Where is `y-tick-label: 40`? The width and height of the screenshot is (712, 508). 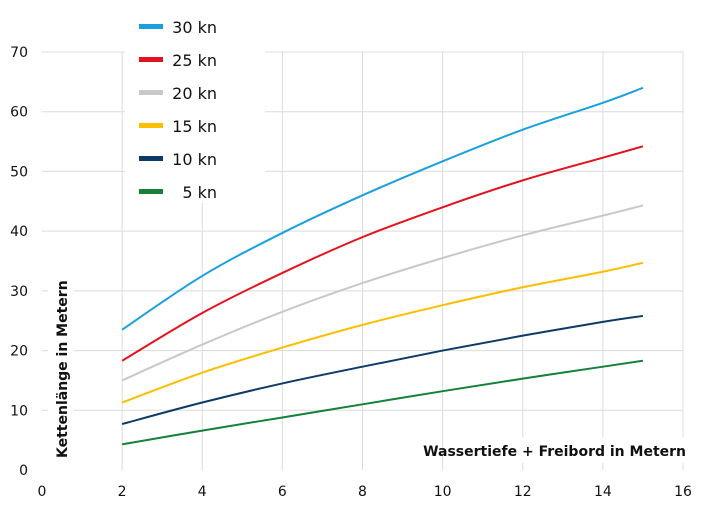 y-tick-label: 40 is located at coordinates (19, 232).